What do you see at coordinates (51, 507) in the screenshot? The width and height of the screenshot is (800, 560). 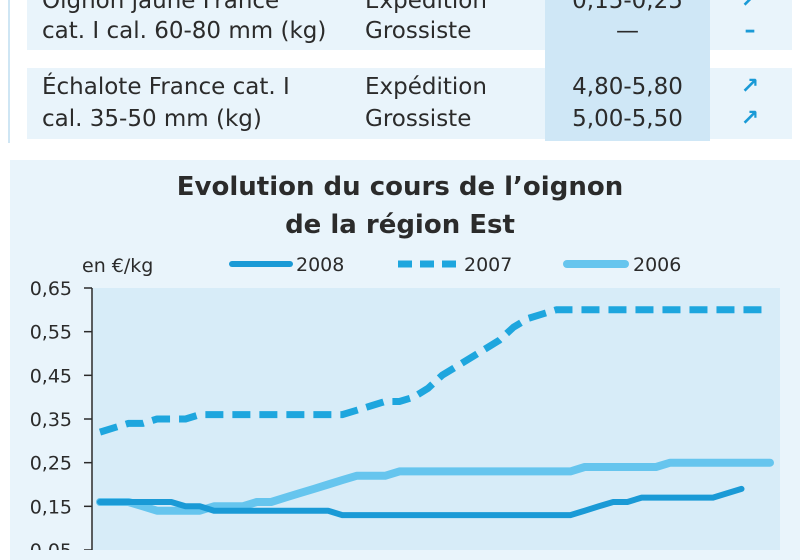 I see `y-tick-label: 0,15` at bounding box center [51, 507].